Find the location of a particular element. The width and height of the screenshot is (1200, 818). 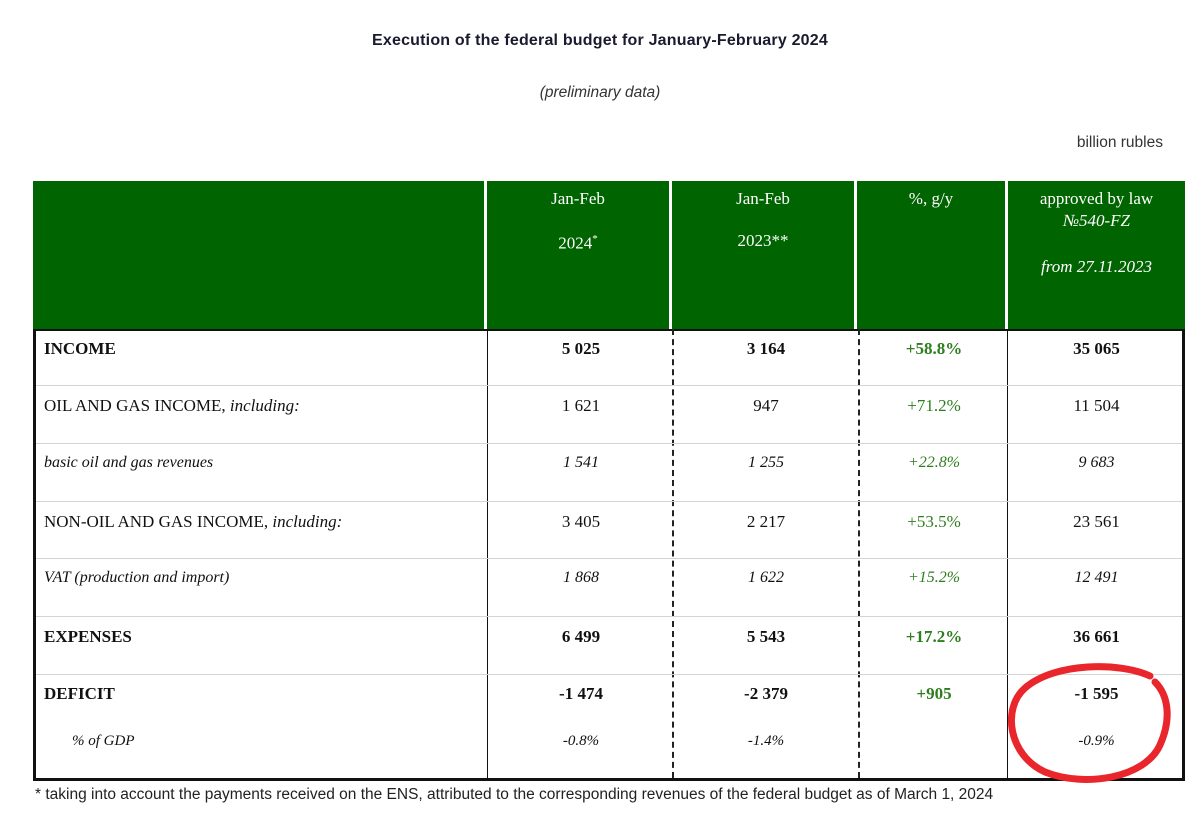

document-subtitle: (preliminary data) is located at coordinates (600, 92).